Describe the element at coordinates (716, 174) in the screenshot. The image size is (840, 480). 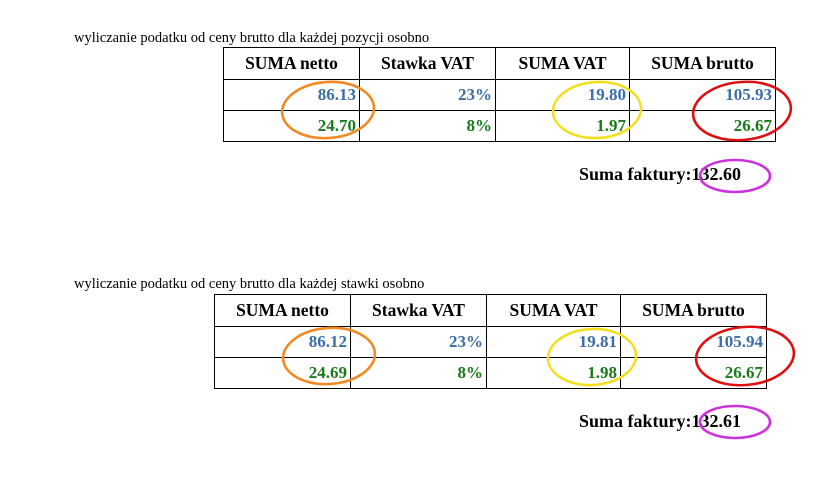
I see `total-value: 132.60` at that location.